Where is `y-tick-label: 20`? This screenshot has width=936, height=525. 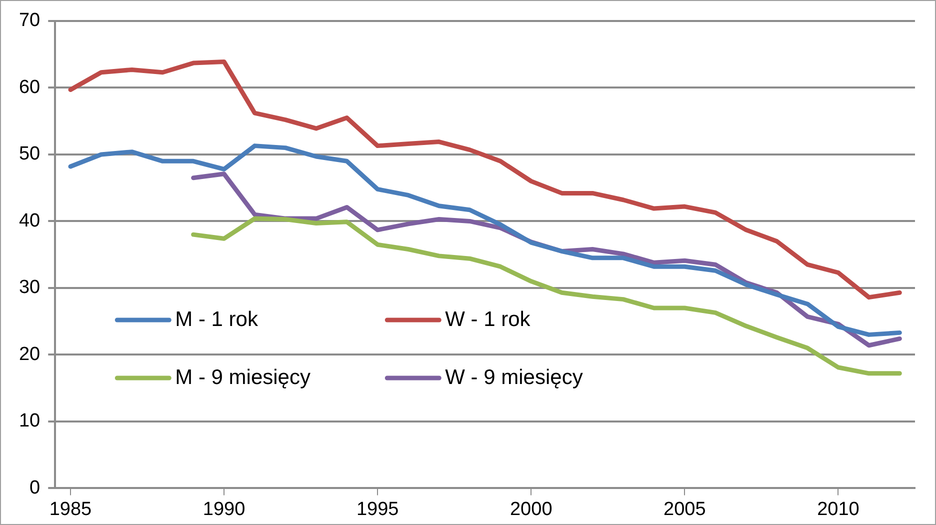
y-tick-label: 20 is located at coordinates (29, 354).